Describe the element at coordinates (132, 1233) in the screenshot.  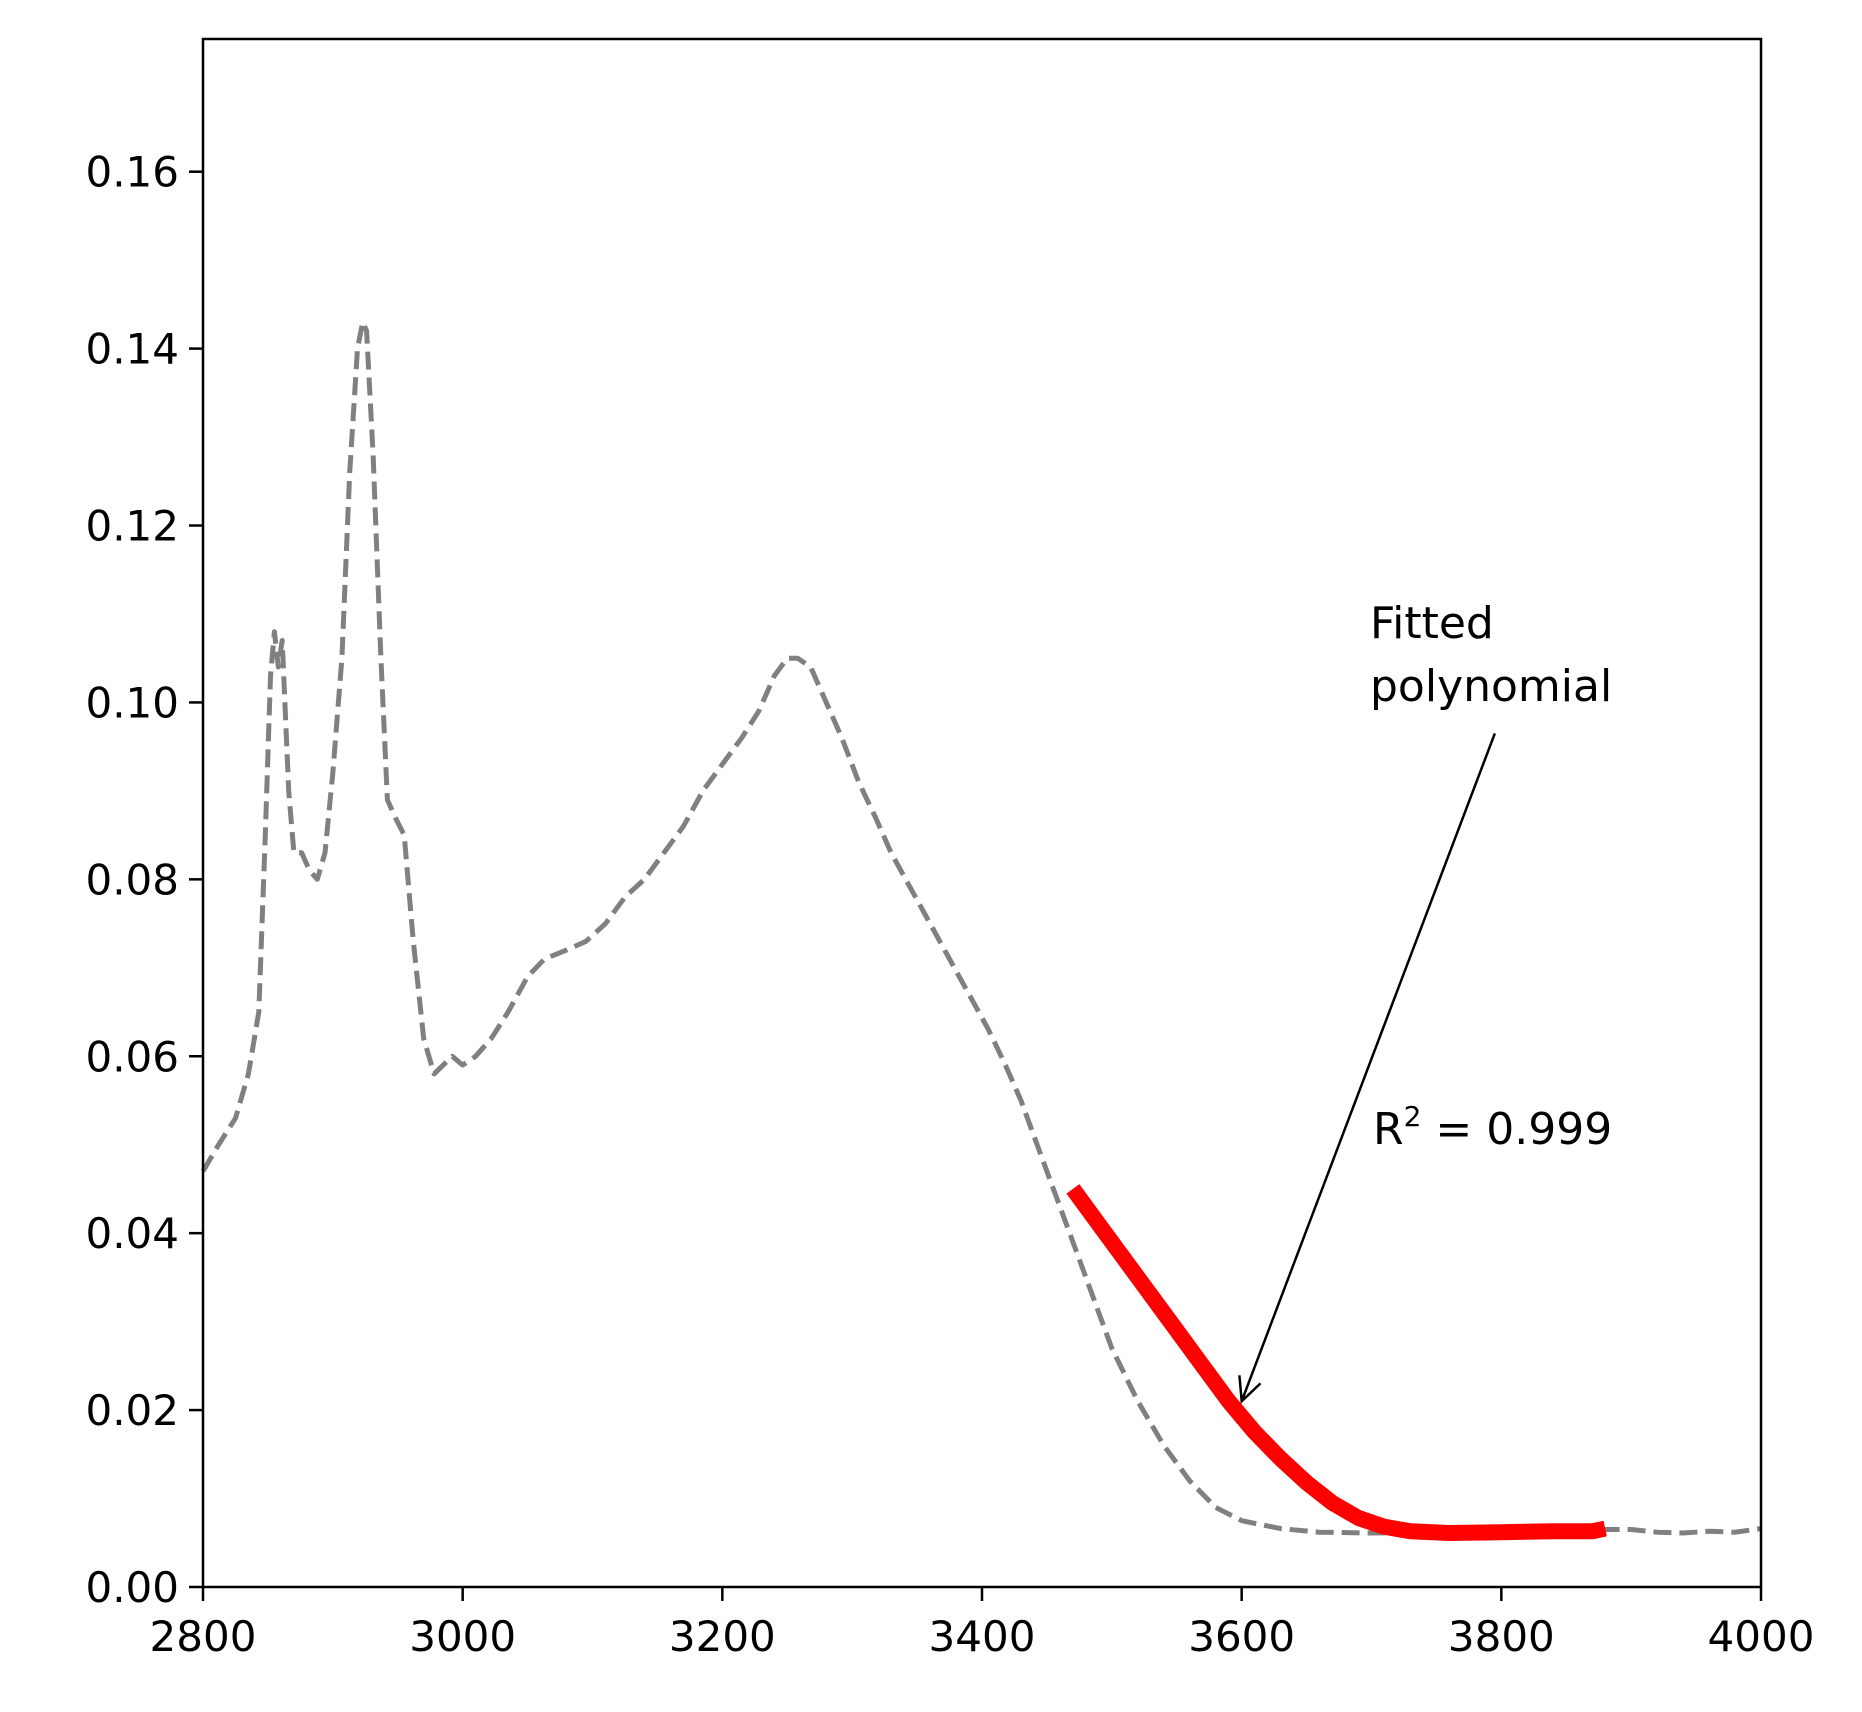
I see `y-tick-label: 0.04` at that location.